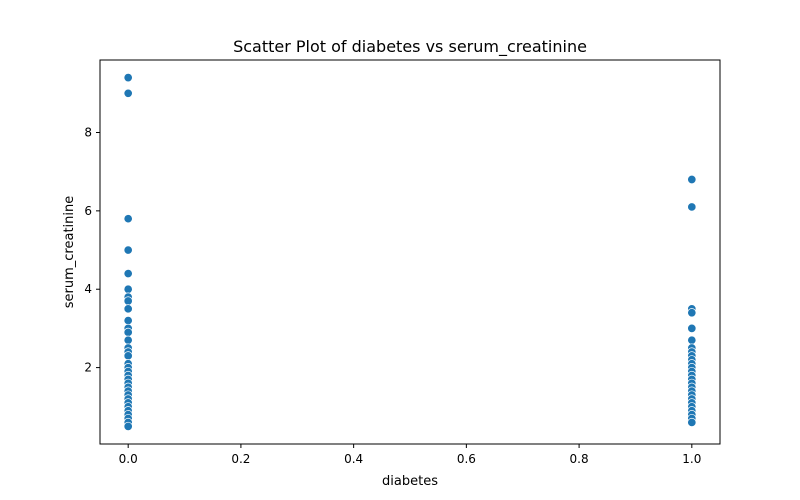 This screenshot has width=800, height=500. What do you see at coordinates (691, 459) in the screenshot?
I see `x-tick-label: 1.0` at bounding box center [691, 459].